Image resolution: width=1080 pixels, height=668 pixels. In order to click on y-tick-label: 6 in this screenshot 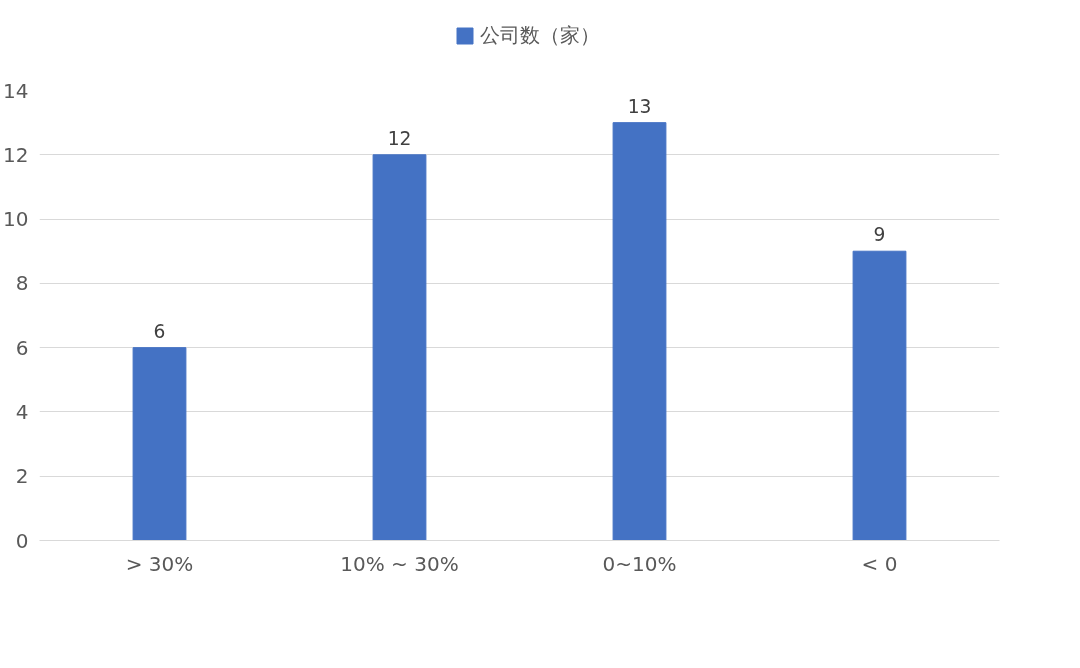, I will do `click(22, 347)`.